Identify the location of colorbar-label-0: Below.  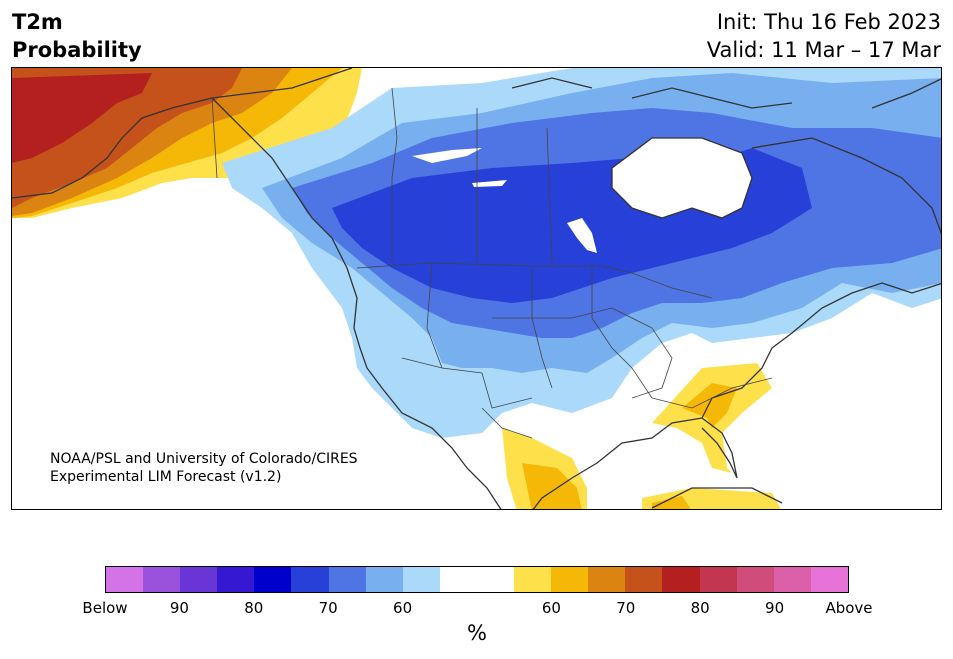
(105, 608).